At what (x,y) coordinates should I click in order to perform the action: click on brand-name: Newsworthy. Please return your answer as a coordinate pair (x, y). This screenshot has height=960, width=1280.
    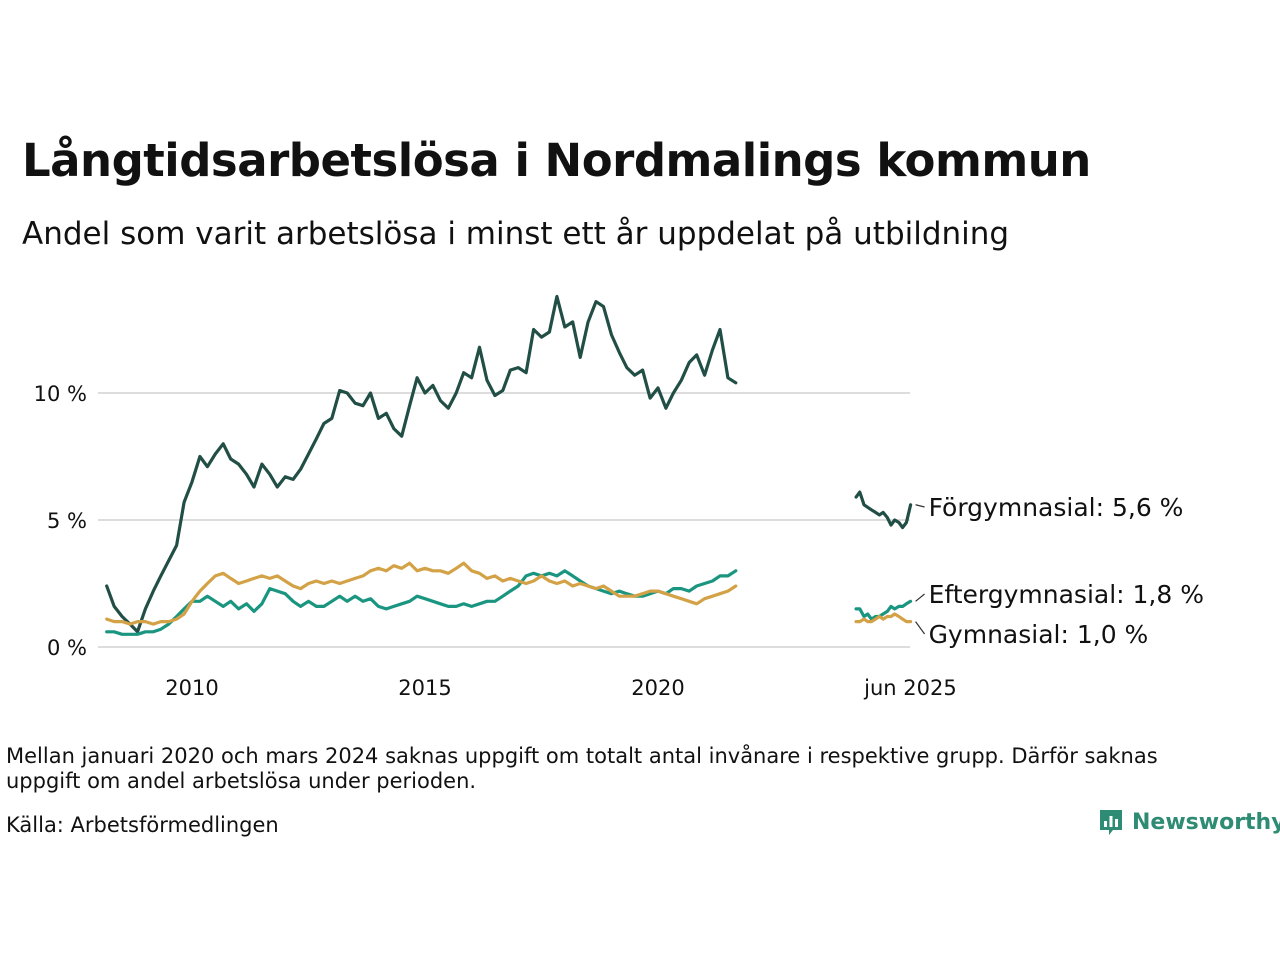
    Looking at the image, I should click on (1206, 822).